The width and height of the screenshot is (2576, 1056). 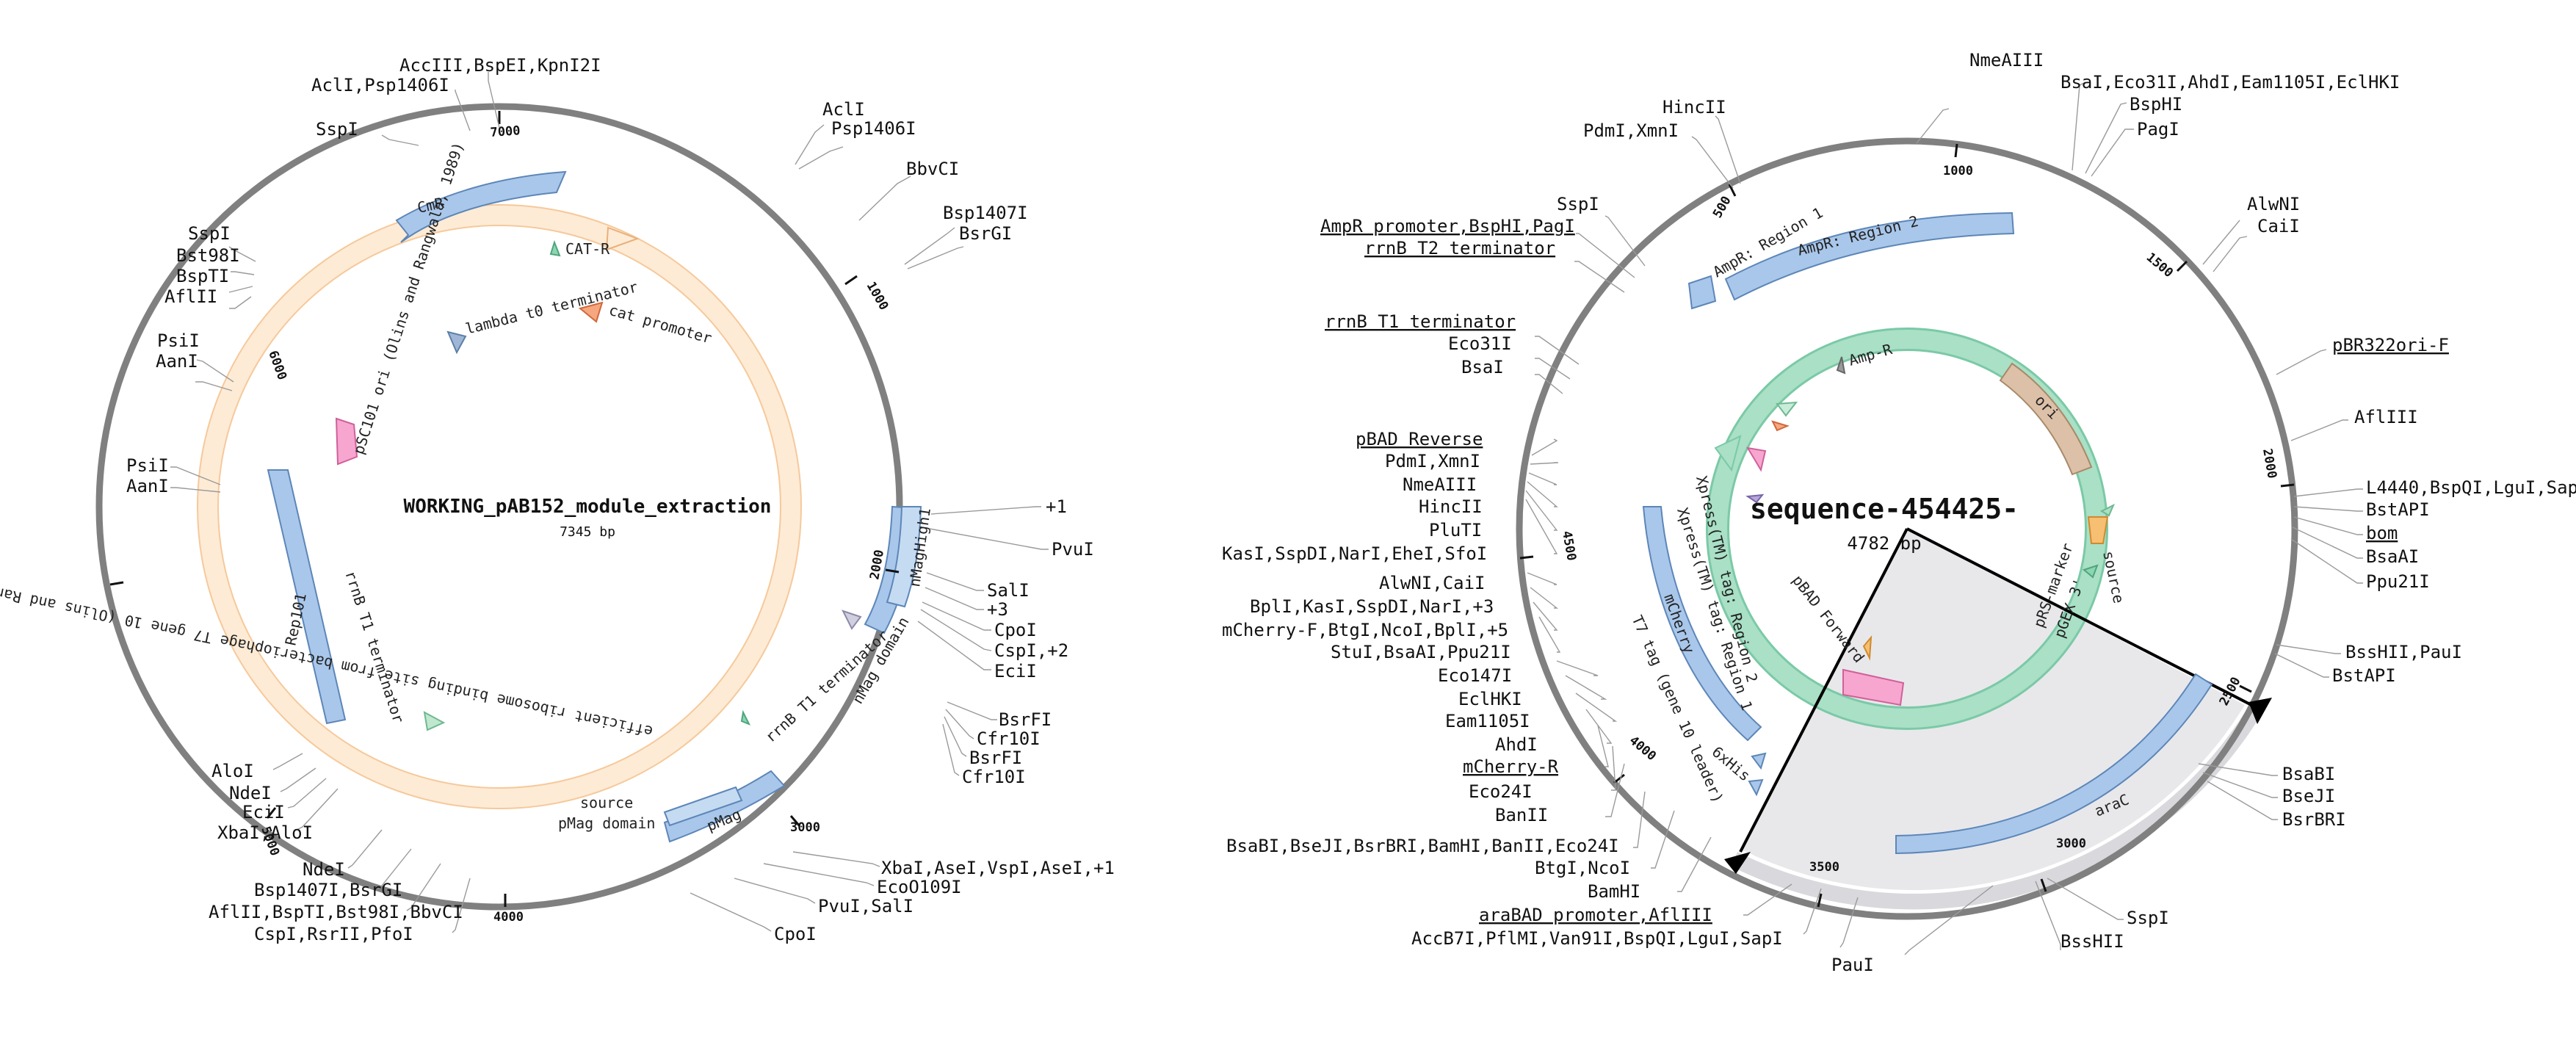 What do you see at coordinates (1073, 549) in the screenshot?
I see `enz-l-17: PvuI` at bounding box center [1073, 549].